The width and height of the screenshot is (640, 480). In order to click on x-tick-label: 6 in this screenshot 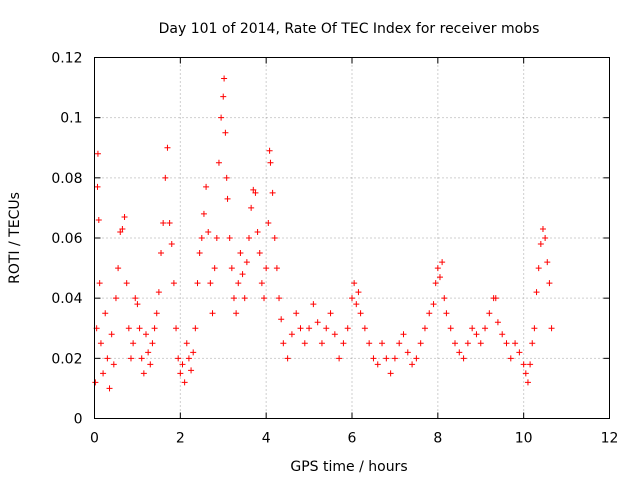, I will do `click(352, 439)`.